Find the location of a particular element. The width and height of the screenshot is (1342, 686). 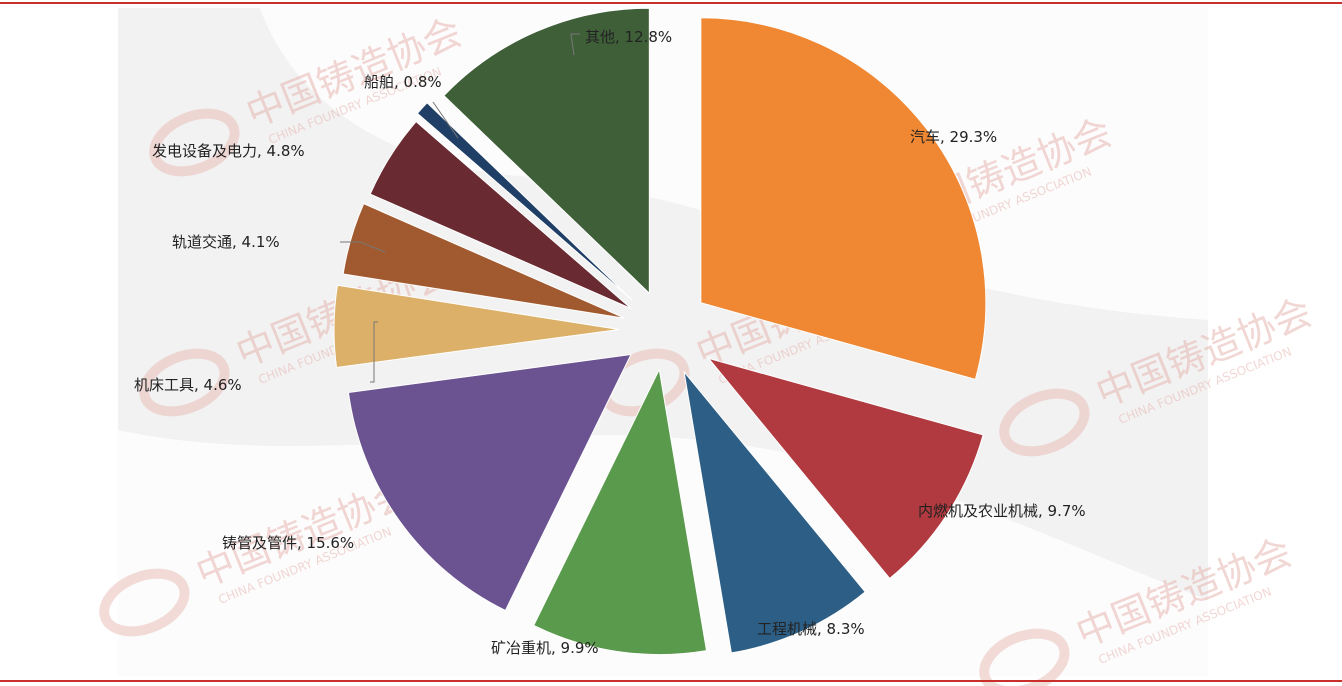

slice-label-8: 发电设备及电力, 4.8% is located at coordinates (228, 151).